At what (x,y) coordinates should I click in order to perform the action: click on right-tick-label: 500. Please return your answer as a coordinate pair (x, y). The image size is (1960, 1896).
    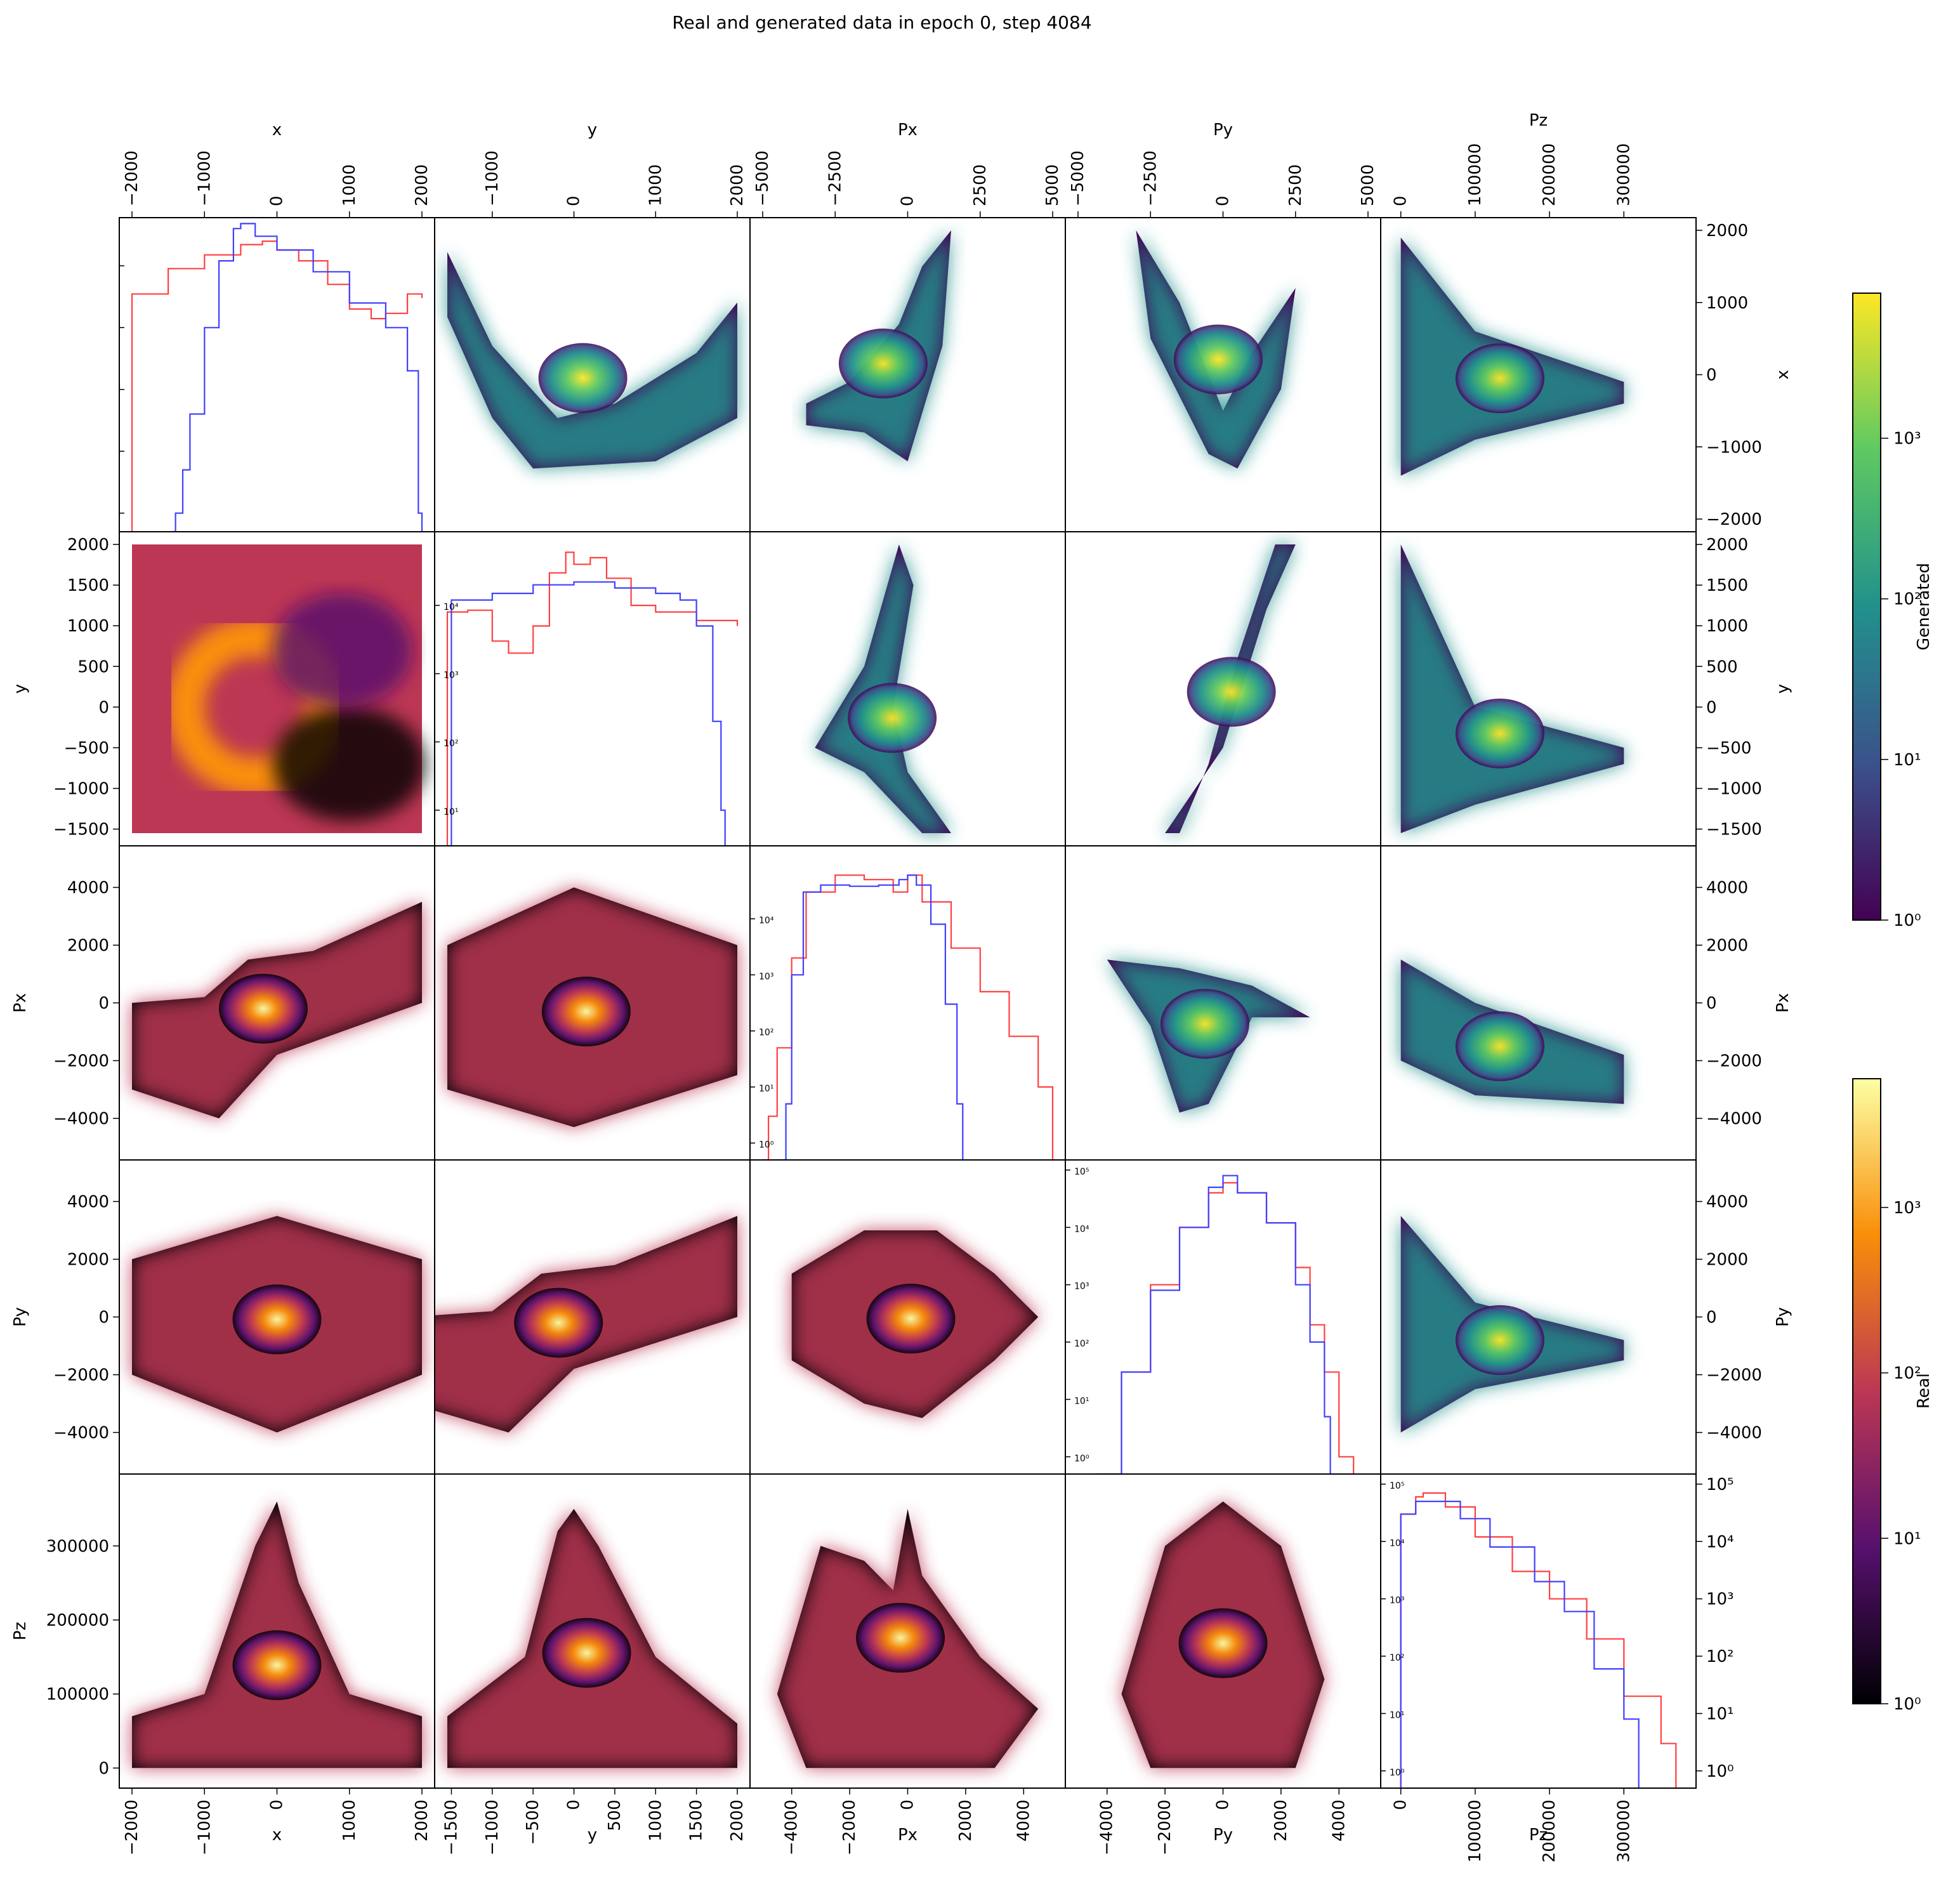
    Looking at the image, I should click on (1722, 666).